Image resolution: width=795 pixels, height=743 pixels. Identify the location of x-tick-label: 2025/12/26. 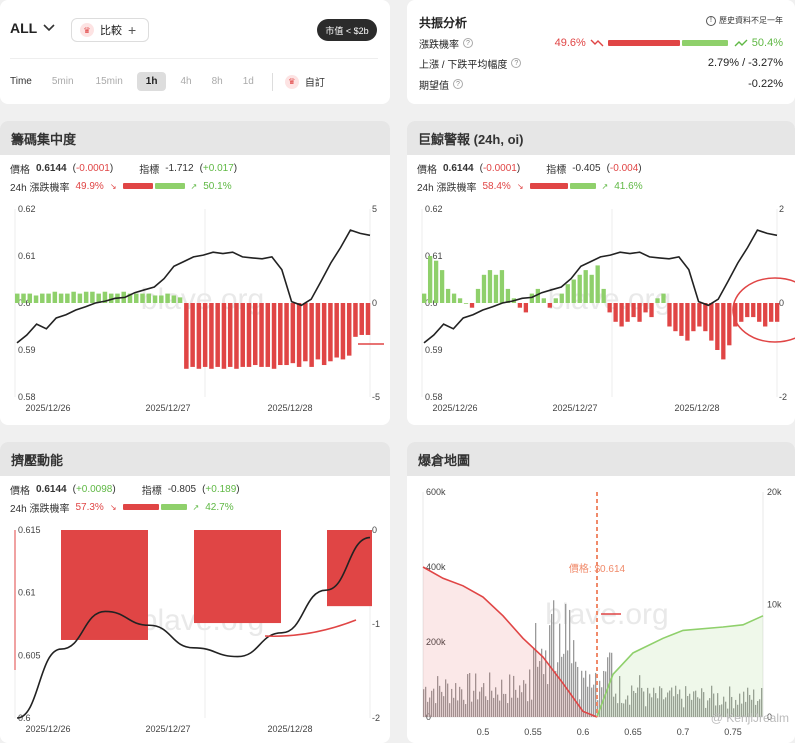
(47, 408).